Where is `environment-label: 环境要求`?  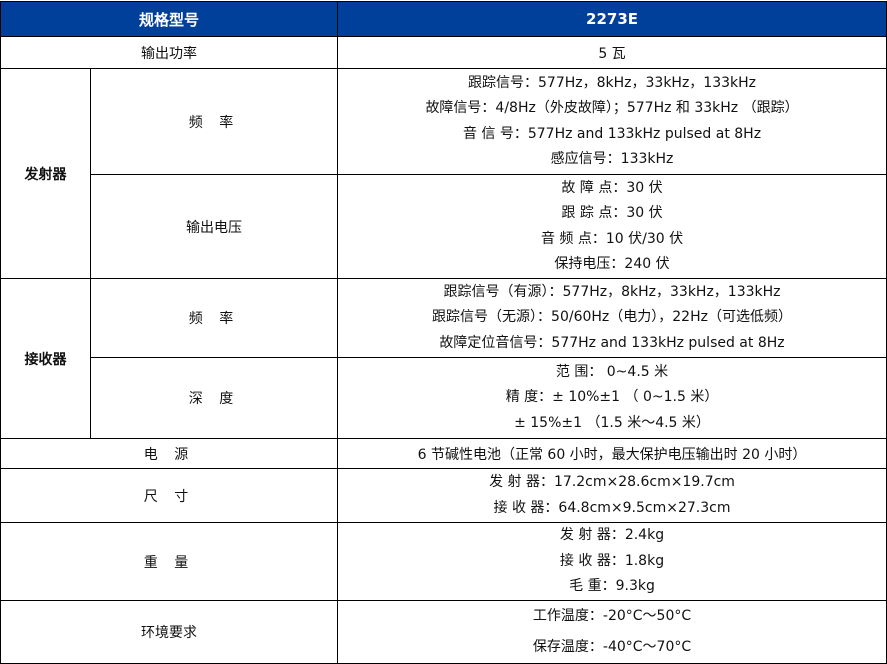
environment-label: 环境要求 is located at coordinates (169, 632).